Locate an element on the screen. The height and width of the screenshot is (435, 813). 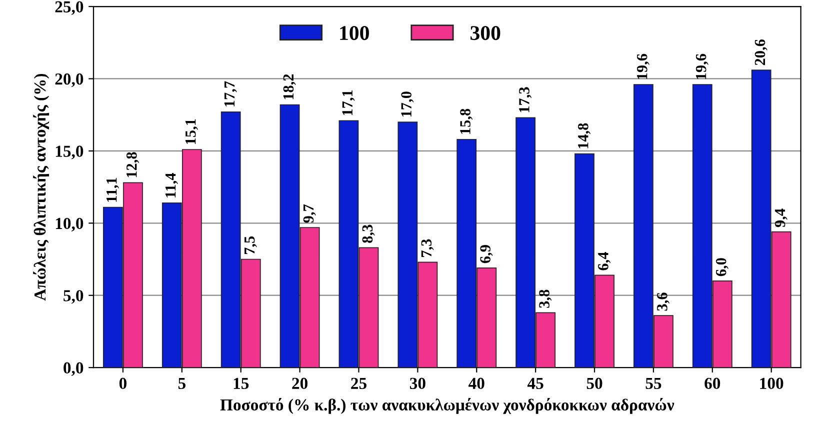
y-tick-label: 15,0 is located at coordinates (70, 153).